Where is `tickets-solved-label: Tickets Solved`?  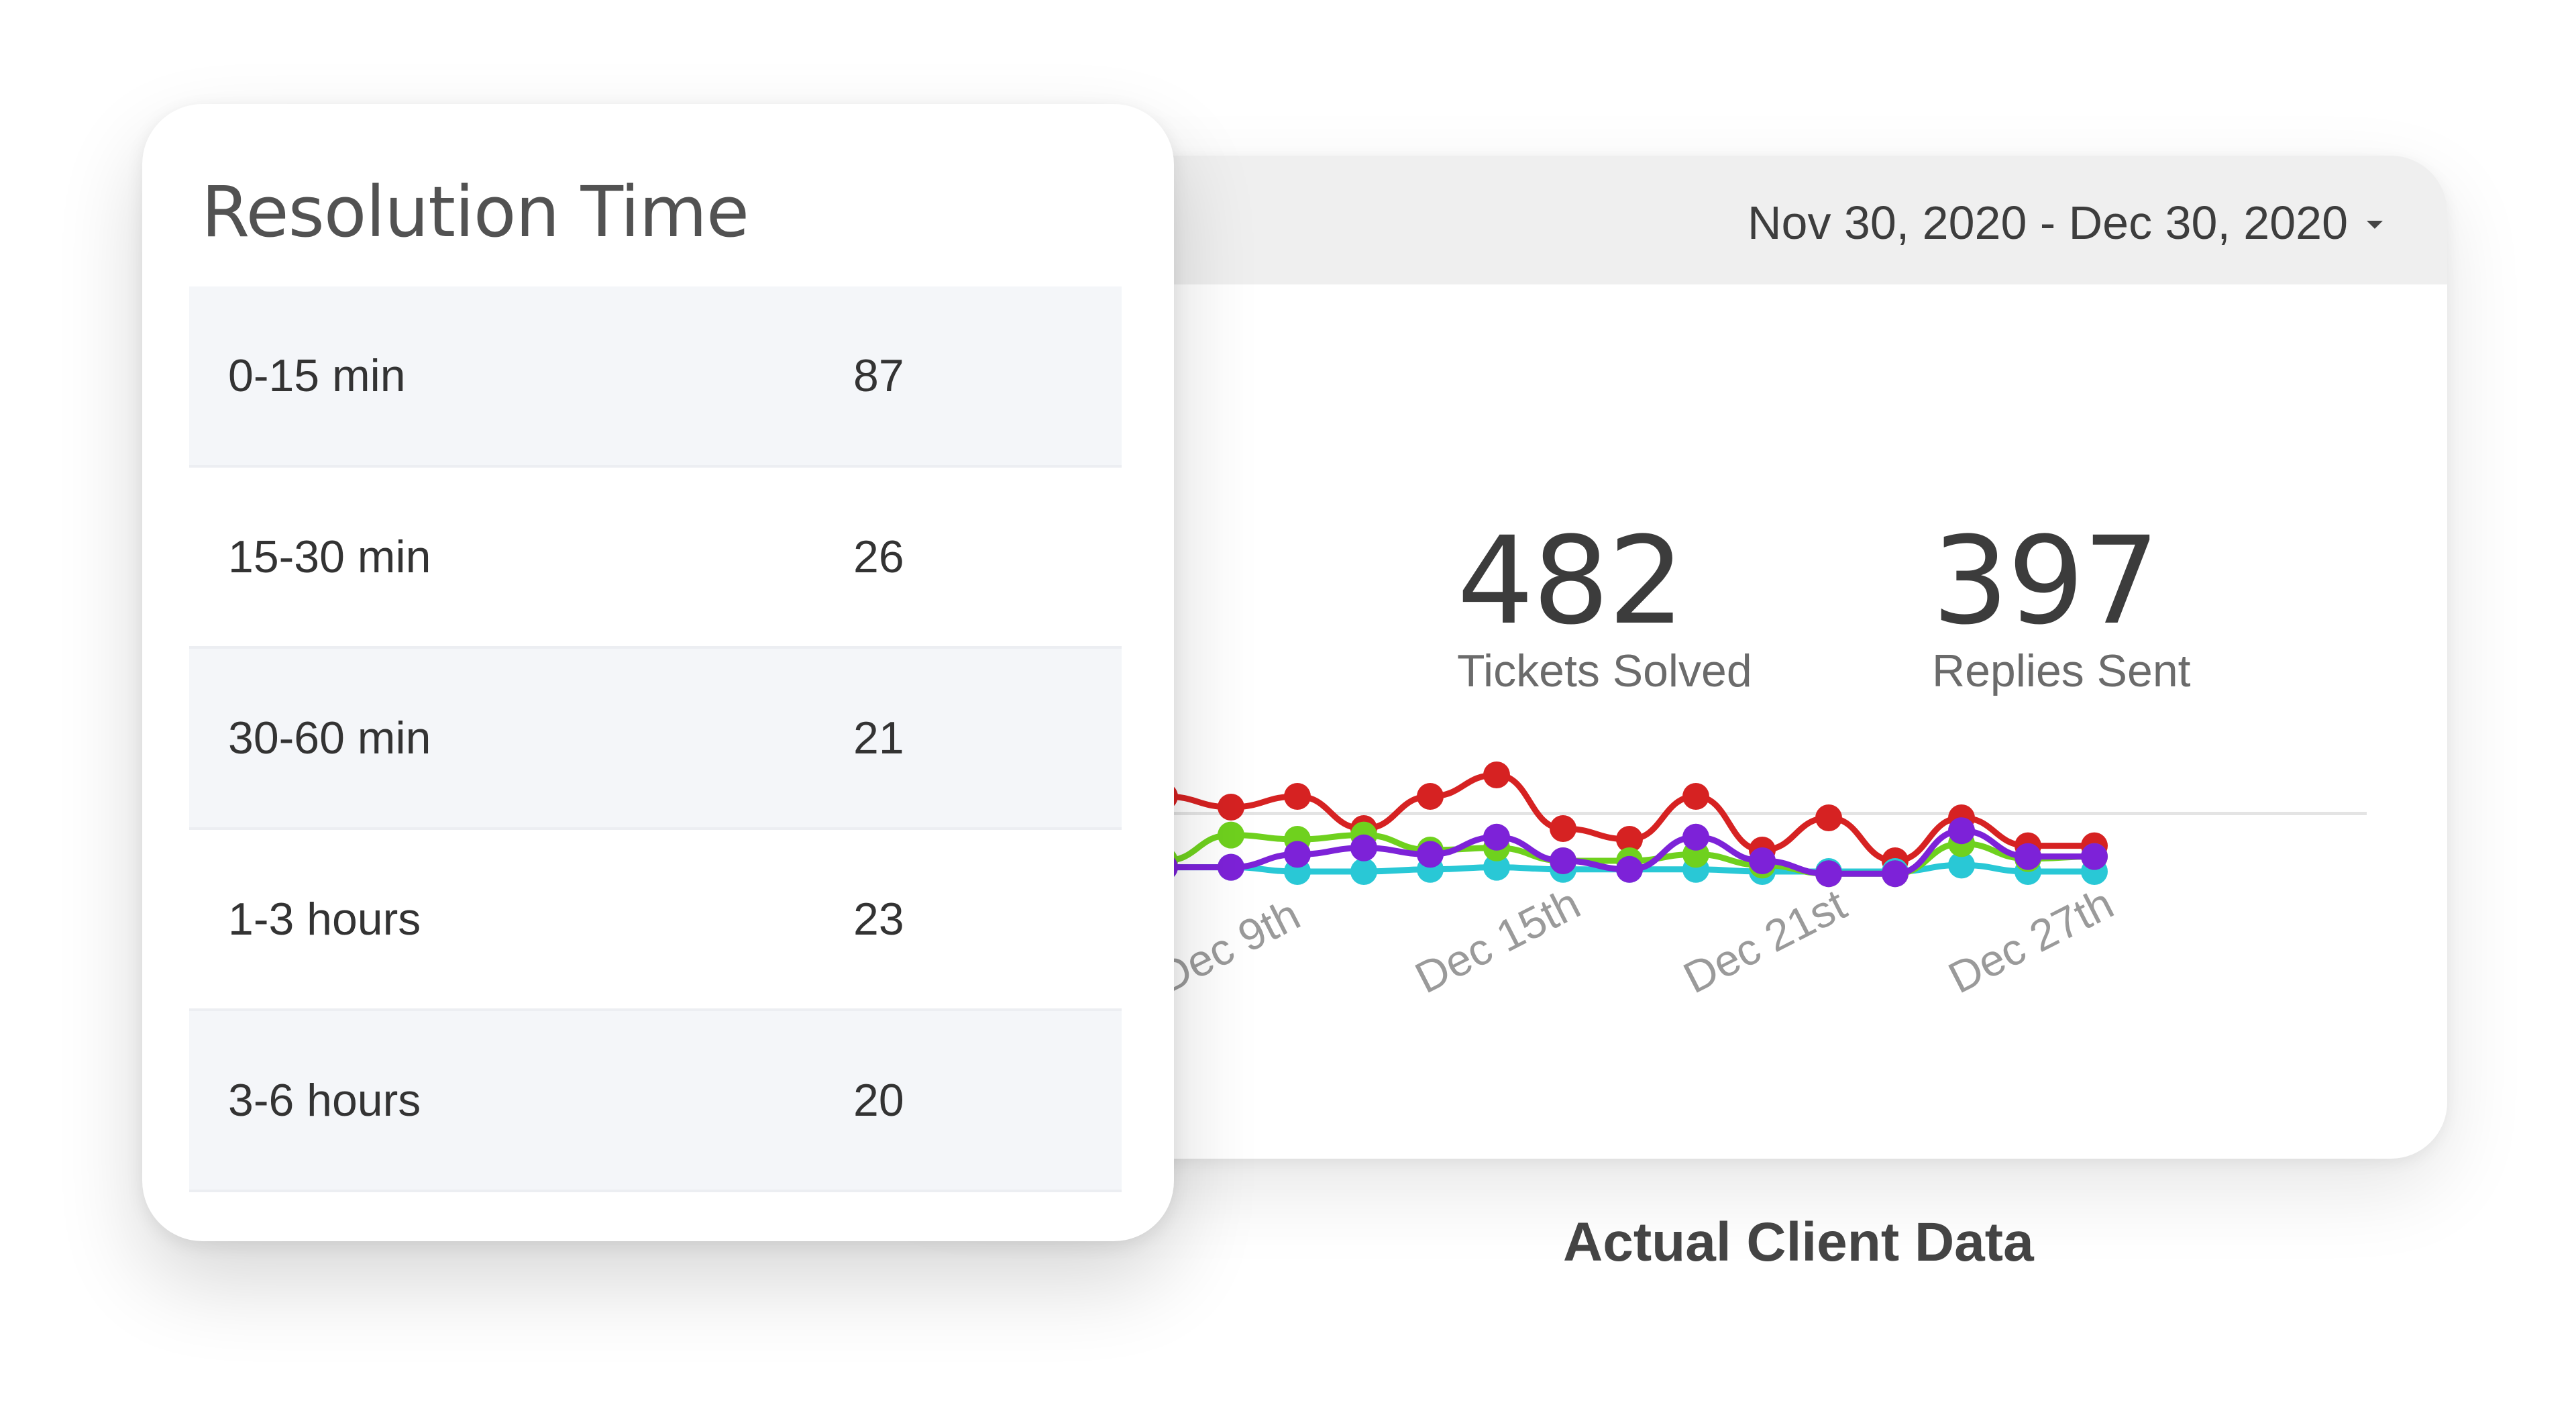
tickets-solved-label: Tickets Solved is located at coordinates (1604, 670).